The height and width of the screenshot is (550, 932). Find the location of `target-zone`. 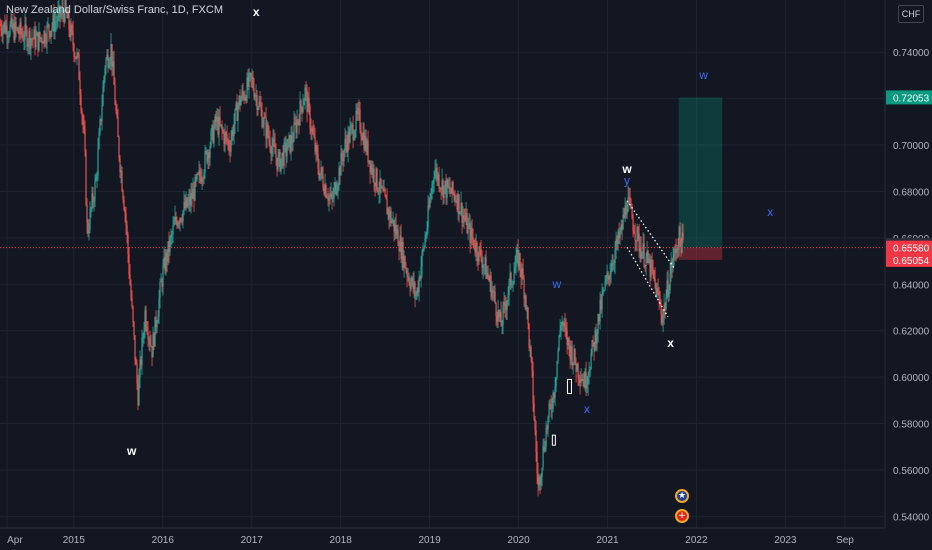

target-zone is located at coordinates (700, 172).